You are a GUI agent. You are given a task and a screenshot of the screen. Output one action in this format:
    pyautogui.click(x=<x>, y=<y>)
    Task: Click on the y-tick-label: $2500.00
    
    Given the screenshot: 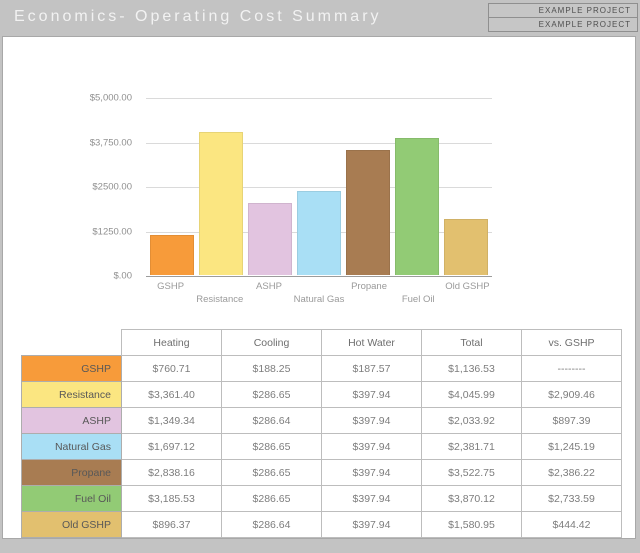 What is the action you would take?
    pyautogui.click(x=112, y=187)
    